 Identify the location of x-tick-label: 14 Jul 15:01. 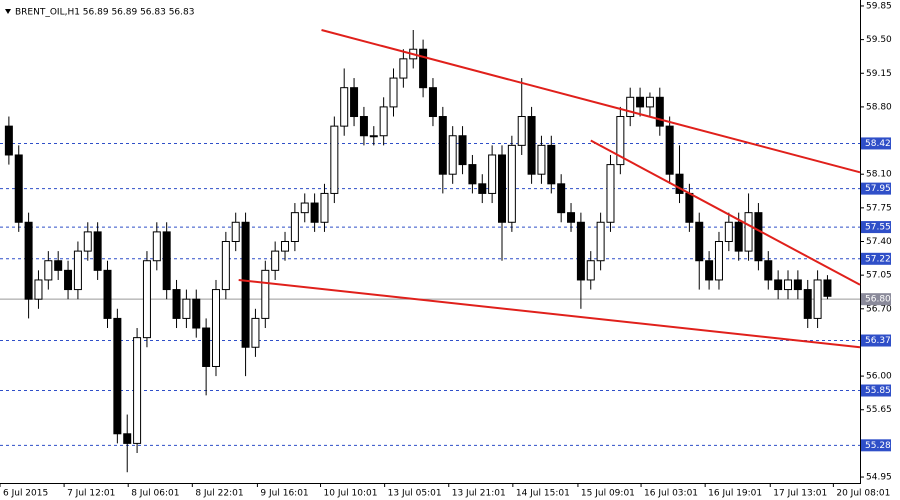
(543, 494).